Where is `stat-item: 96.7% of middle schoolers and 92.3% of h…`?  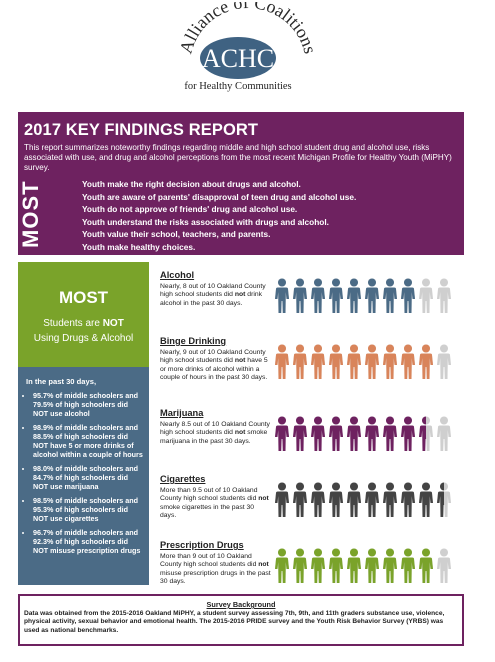
stat-item: 96.7% of middle schoolers and 92.3% of h… is located at coordinates (89, 541).